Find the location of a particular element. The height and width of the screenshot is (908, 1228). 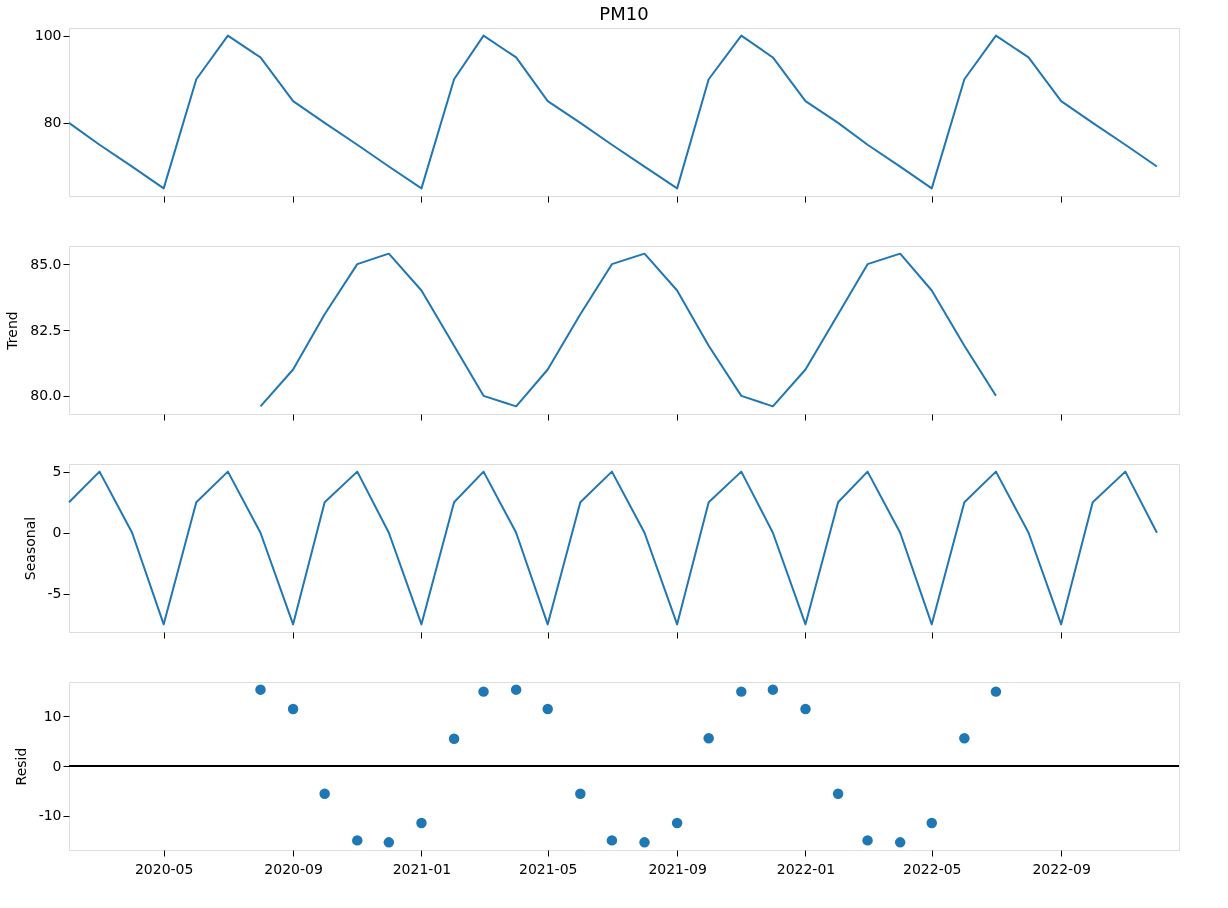

y-tick-label: 80.0 is located at coordinates (46, 395).